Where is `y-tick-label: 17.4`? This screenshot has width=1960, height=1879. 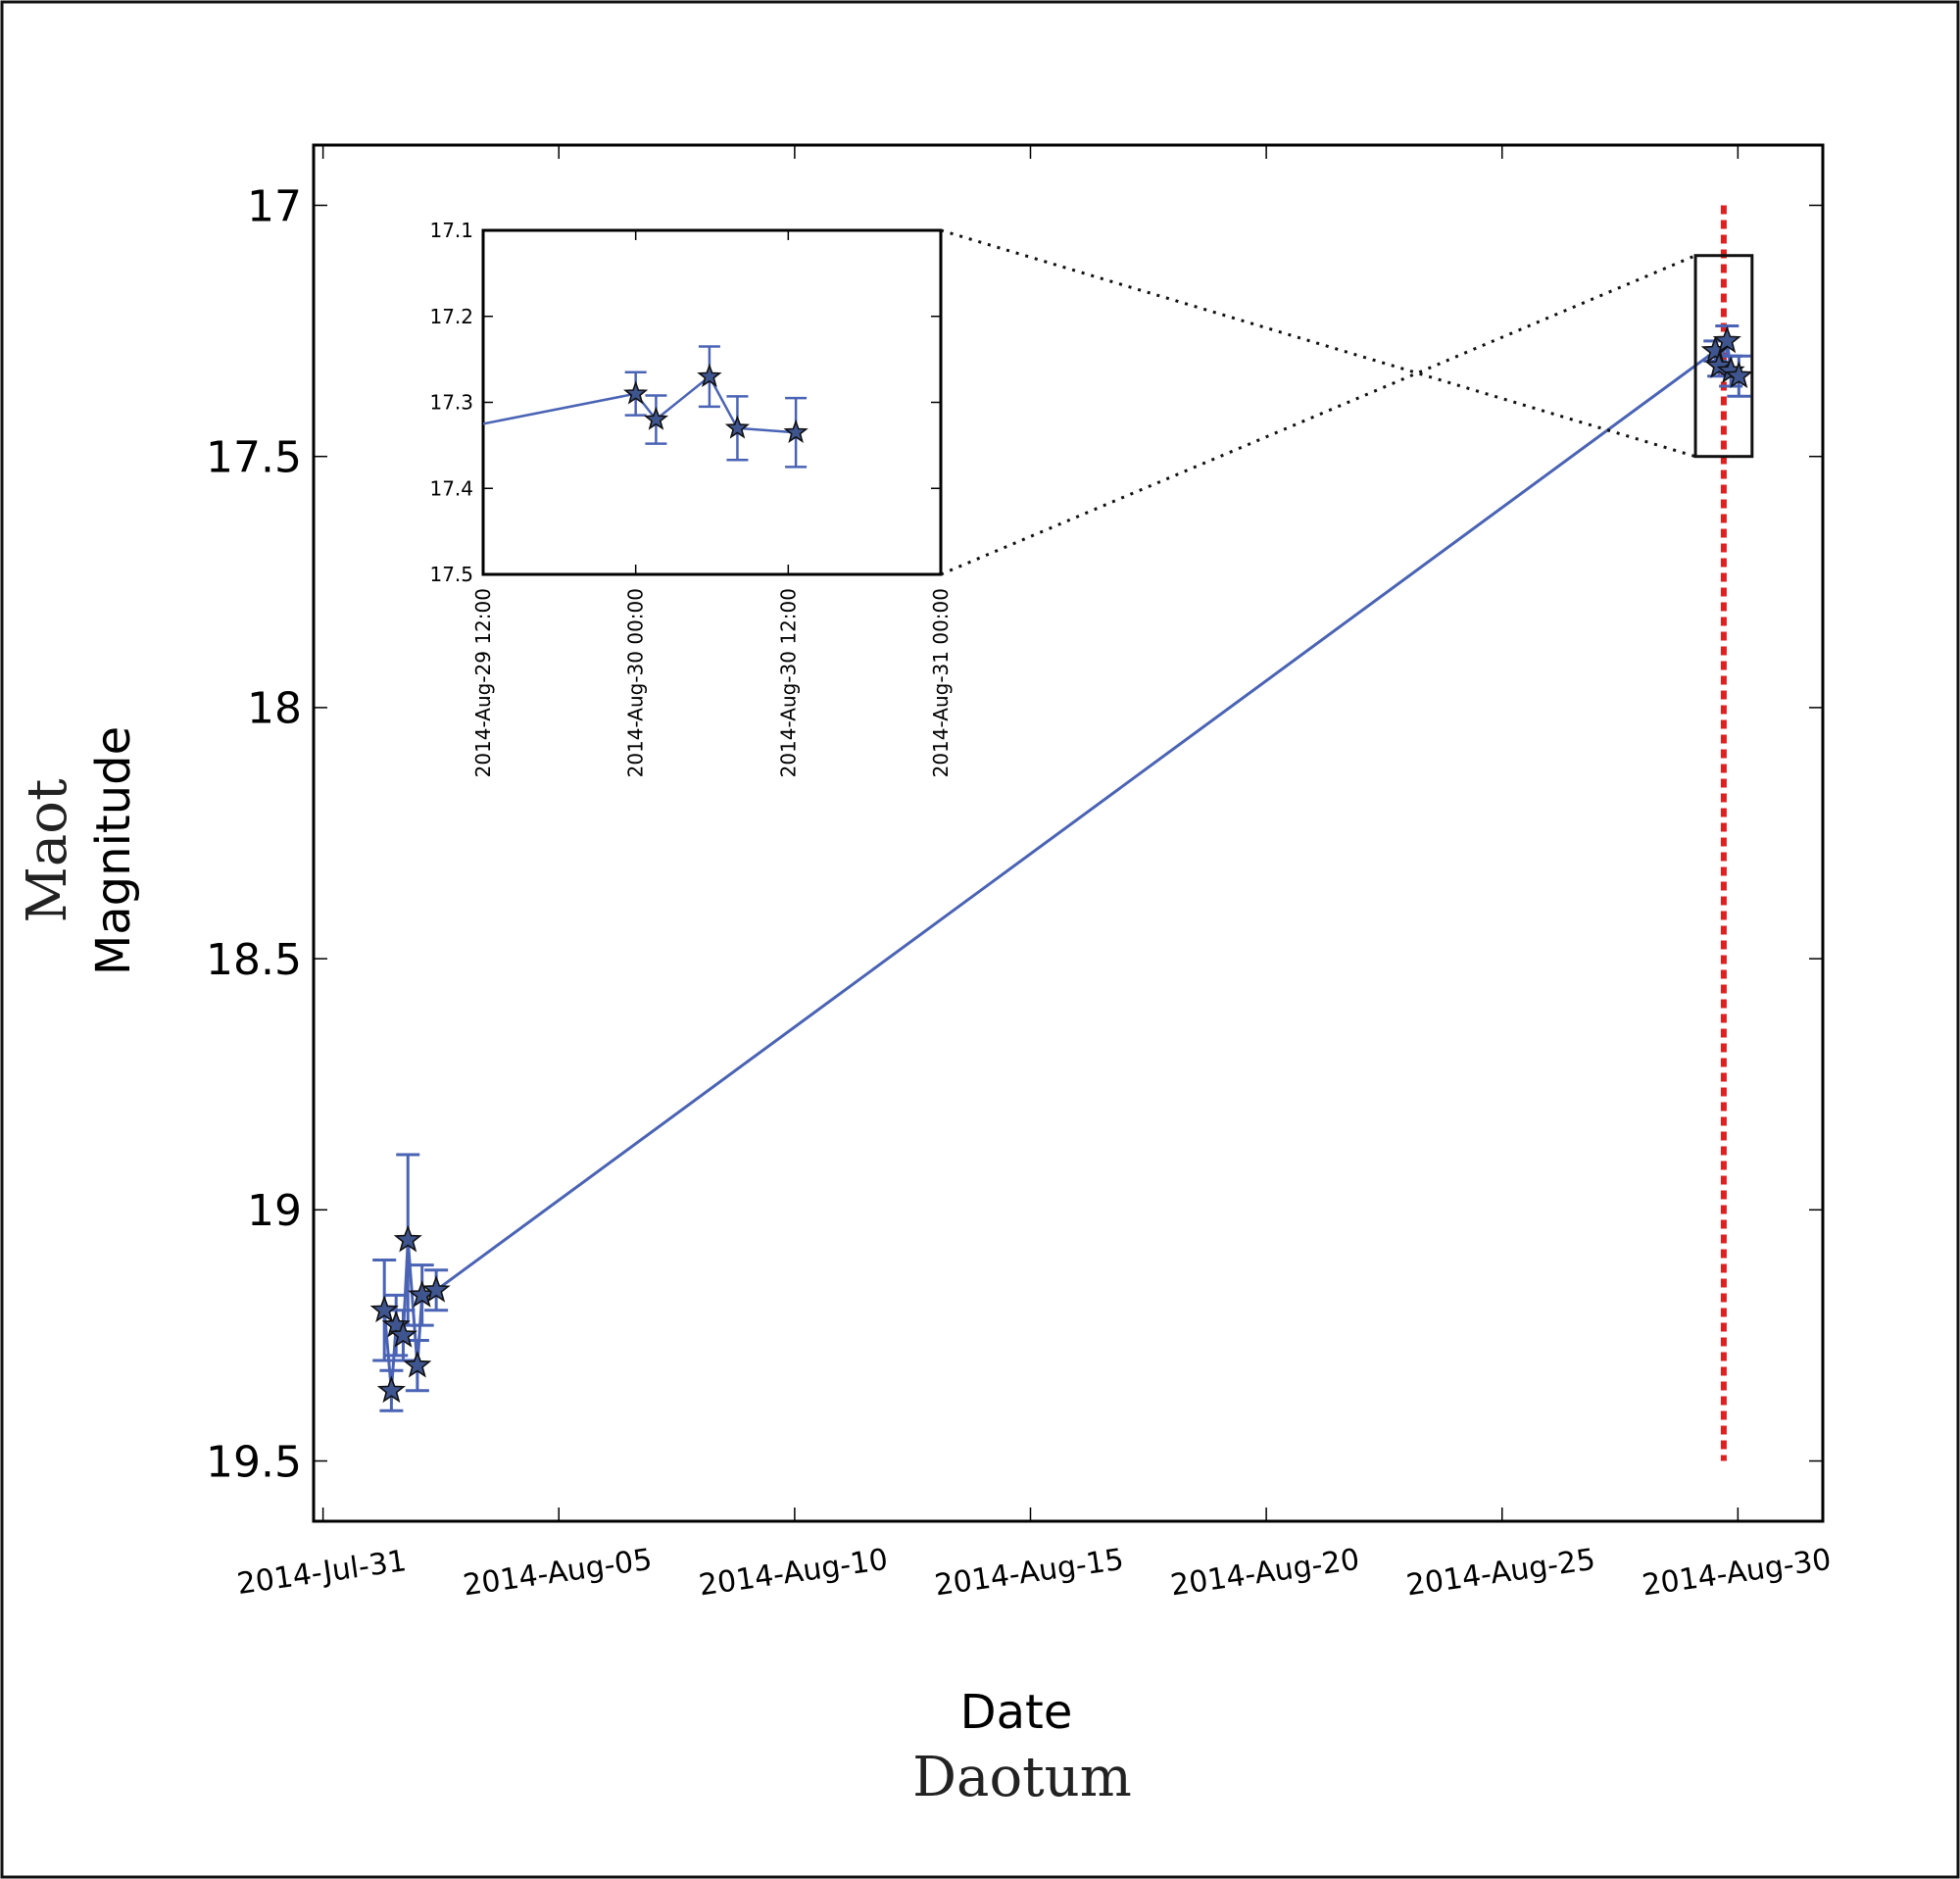 y-tick-label: 17.4 is located at coordinates (451, 488).